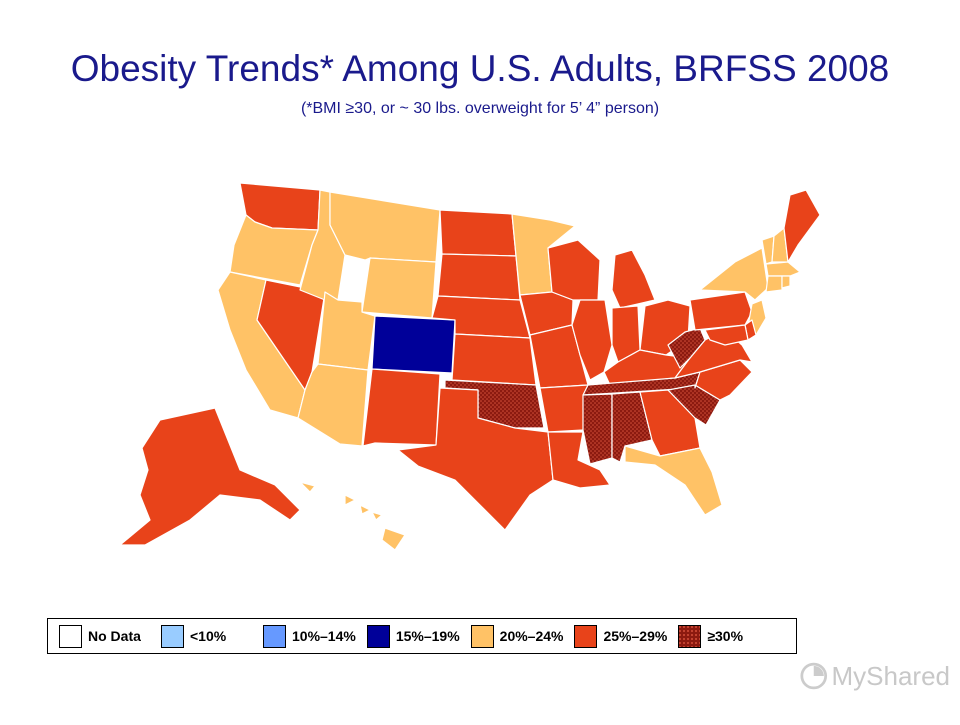 Image resolution: width=960 pixels, height=725 pixels. I want to click on state-ks, so click(494, 359).